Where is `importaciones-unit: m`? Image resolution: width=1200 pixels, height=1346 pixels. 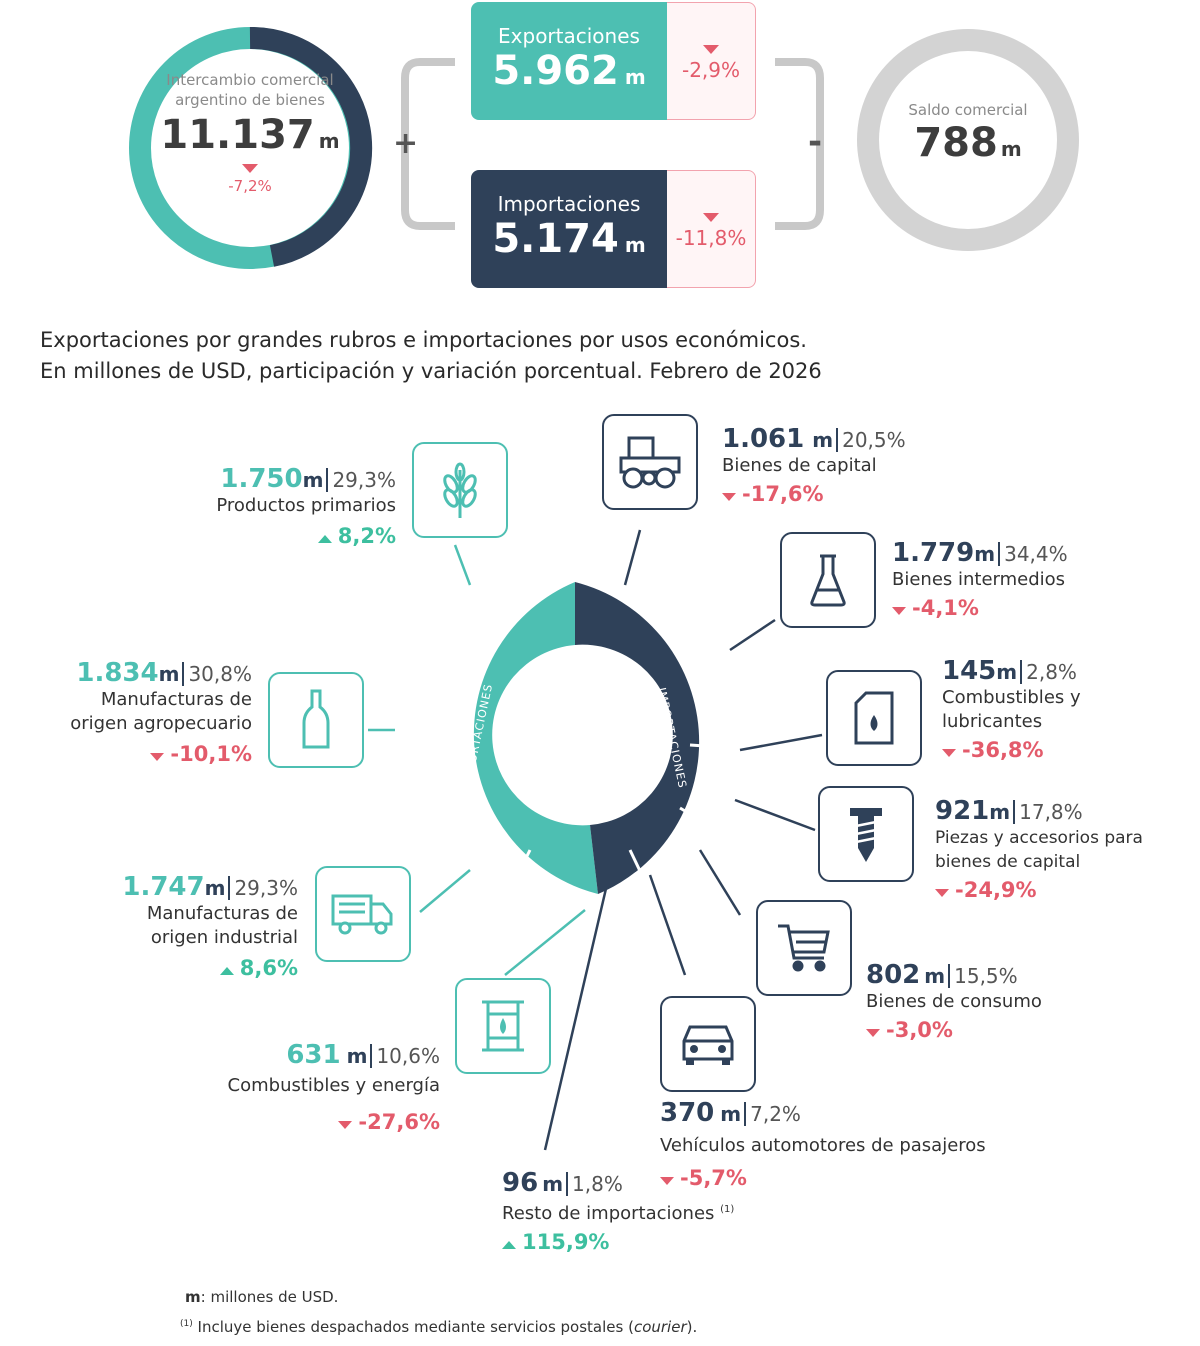
importaciones-unit: m is located at coordinates (635, 245).